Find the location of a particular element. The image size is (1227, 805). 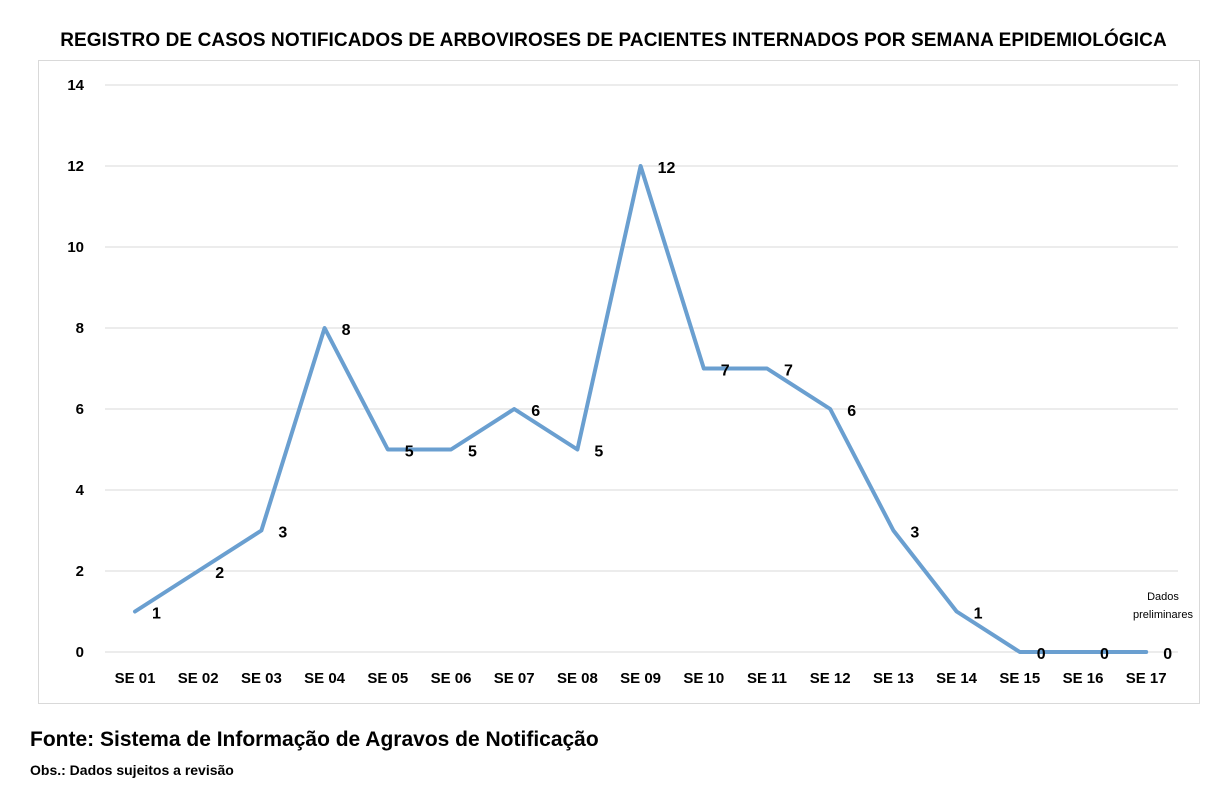

note-line: preliminares is located at coordinates (1163, 615).